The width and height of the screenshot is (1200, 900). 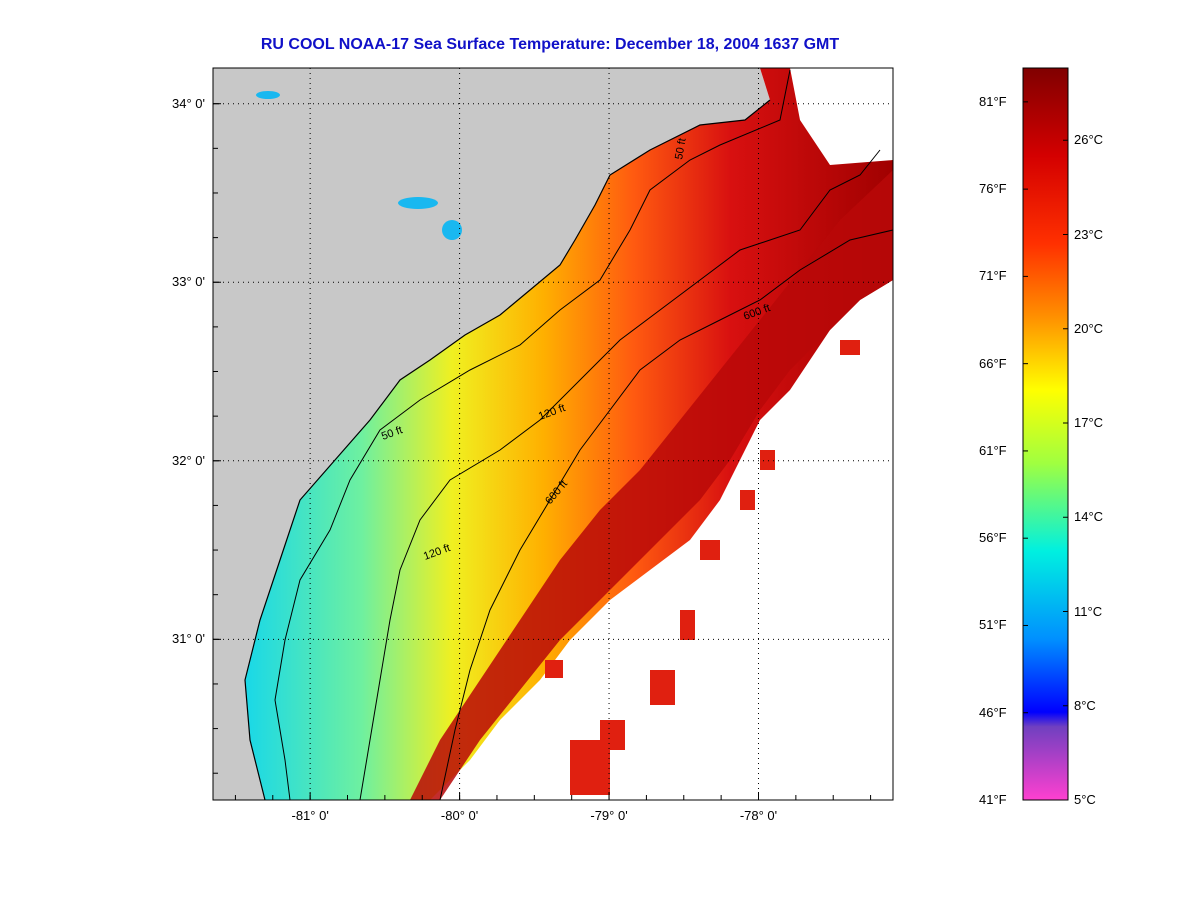 What do you see at coordinates (993, 712) in the screenshot?
I see `colorbar-f-label: 46°F` at bounding box center [993, 712].